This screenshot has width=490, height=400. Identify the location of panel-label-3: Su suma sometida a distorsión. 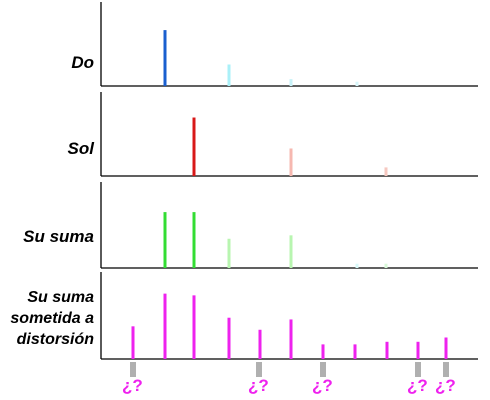
(52, 318).